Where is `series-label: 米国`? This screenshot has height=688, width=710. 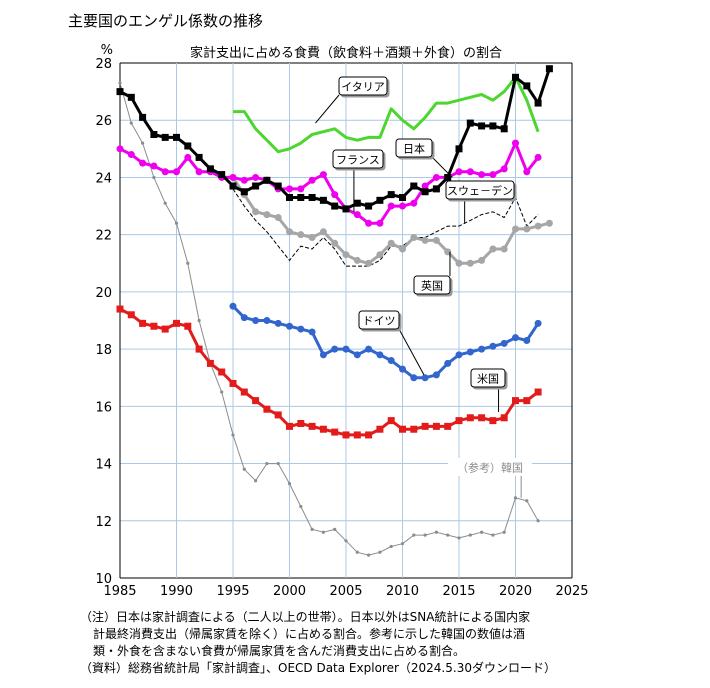 series-label: 米国 is located at coordinates (488, 379).